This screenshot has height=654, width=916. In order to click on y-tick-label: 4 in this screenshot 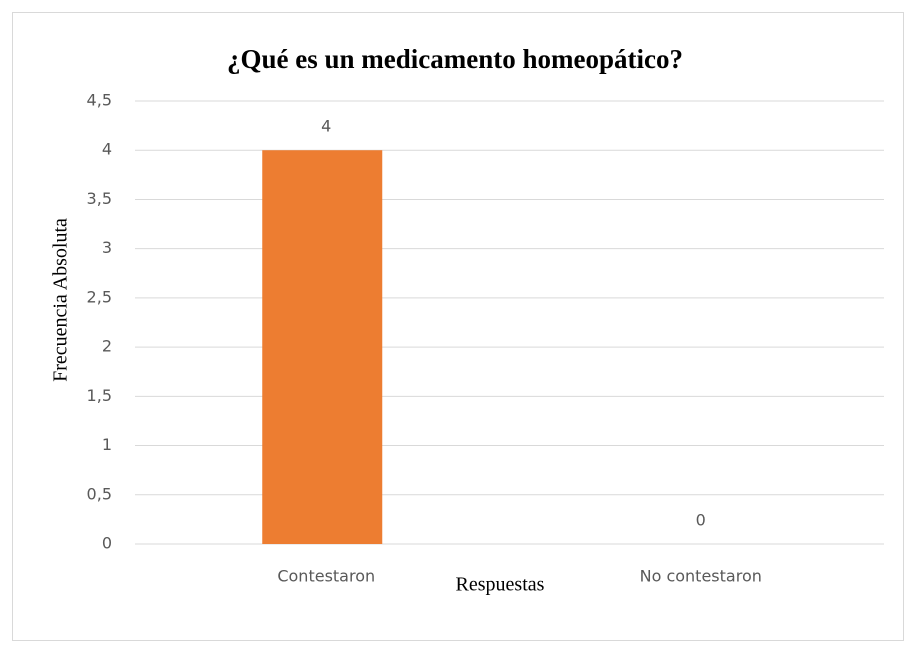, I will do `click(107, 149)`.